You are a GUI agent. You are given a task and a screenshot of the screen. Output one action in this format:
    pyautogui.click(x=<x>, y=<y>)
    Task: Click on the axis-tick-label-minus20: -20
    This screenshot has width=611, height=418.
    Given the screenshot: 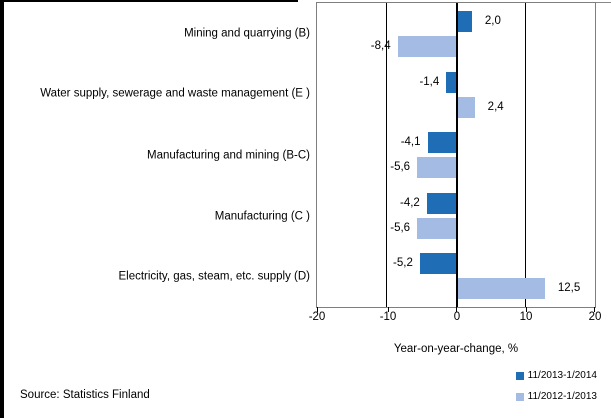 What is the action you would take?
    pyautogui.click(x=317, y=317)
    